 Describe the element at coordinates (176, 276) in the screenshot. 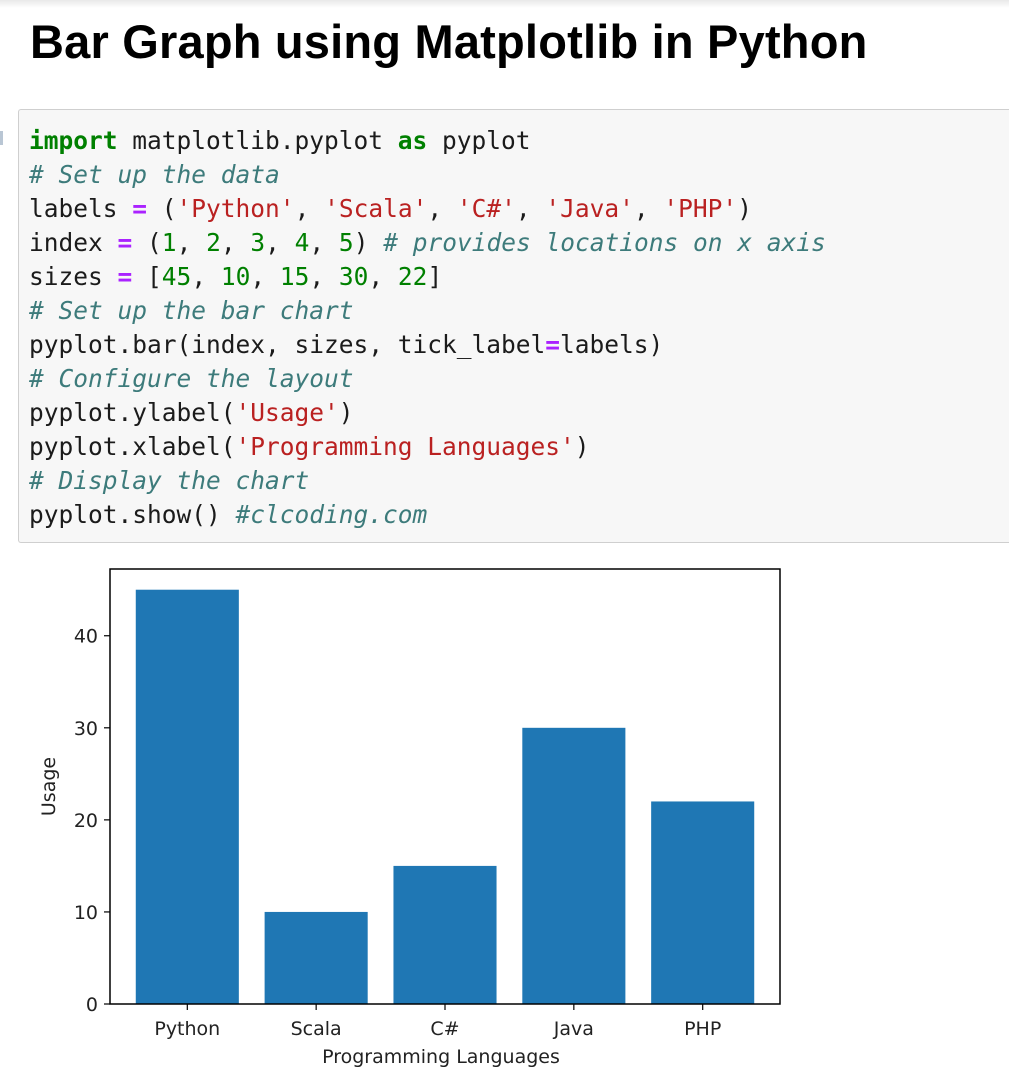

I see `code-token: 45` at that location.